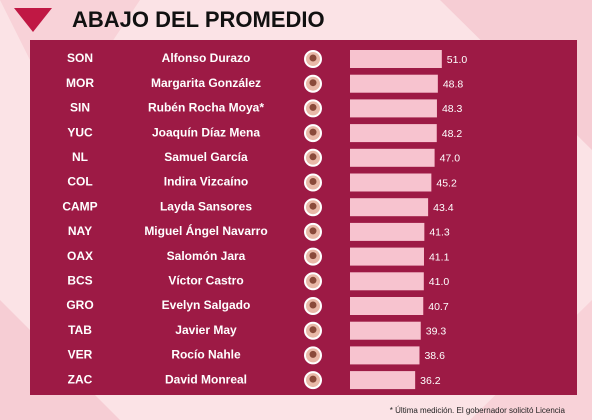  What do you see at coordinates (80, 58) in the screenshot?
I see `state: SON` at bounding box center [80, 58].